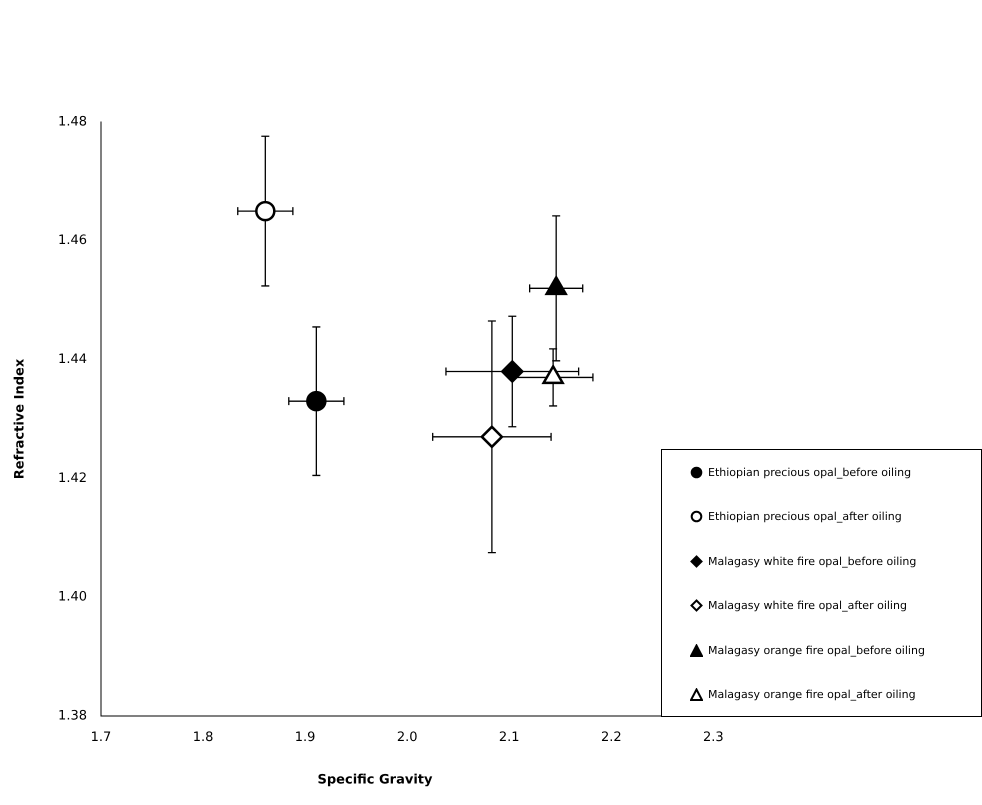 This screenshot has width=982, height=805. What do you see at coordinates (812, 695) in the screenshot?
I see `legend-label: Malagasy orange fire opal_after oiling` at bounding box center [812, 695].